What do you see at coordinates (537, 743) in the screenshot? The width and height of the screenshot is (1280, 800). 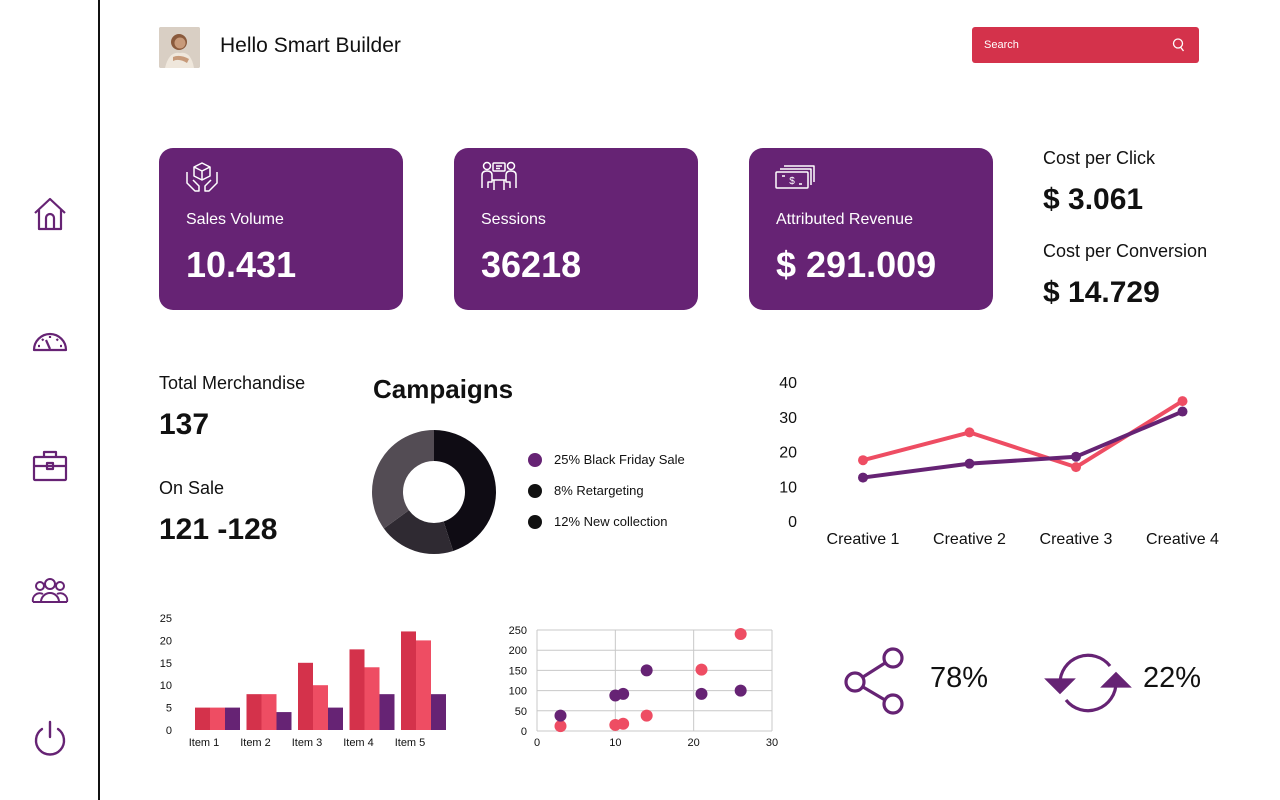 I see `x-tick-label: 0` at bounding box center [537, 743].